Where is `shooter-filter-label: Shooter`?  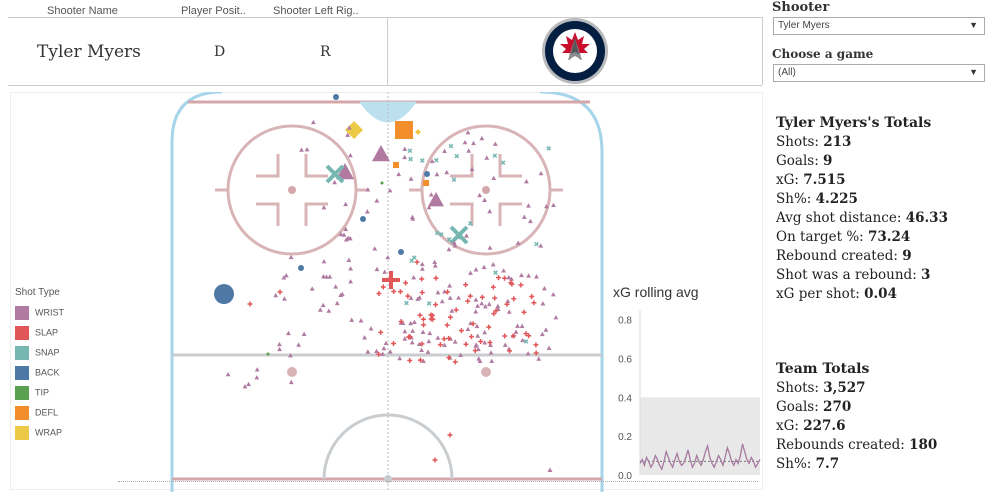 shooter-filter-label: Shooter is located at coordinates (801, 7).